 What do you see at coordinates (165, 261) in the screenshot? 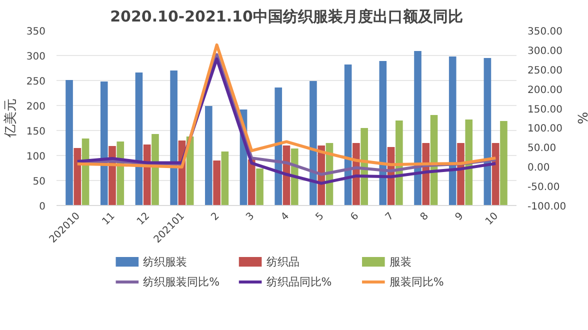
I see `legend-label: 纺织服装` at bounding box center [165, 261].